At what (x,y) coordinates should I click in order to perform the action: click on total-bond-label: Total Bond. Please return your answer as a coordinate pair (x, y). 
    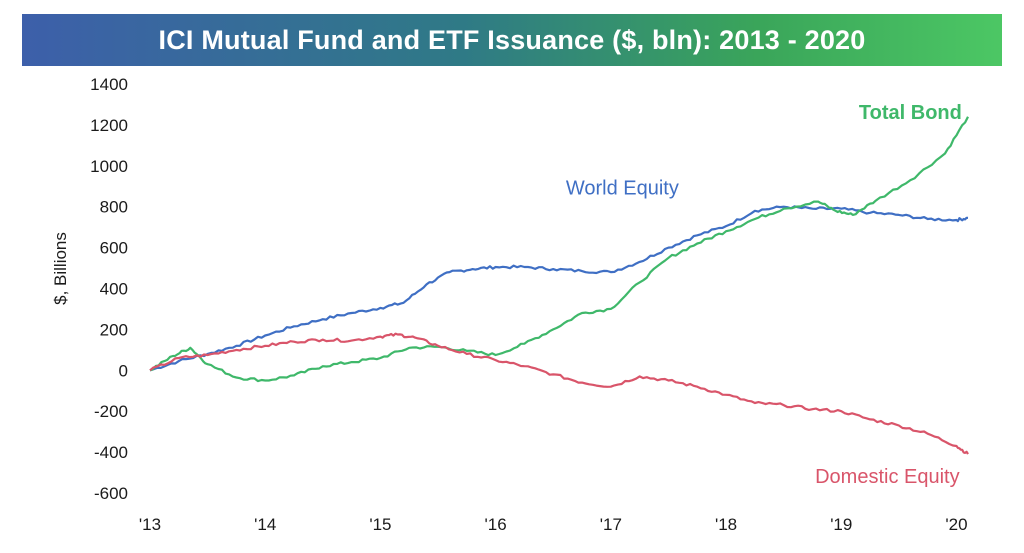
    Looking at the image, I should click on (910, 113).